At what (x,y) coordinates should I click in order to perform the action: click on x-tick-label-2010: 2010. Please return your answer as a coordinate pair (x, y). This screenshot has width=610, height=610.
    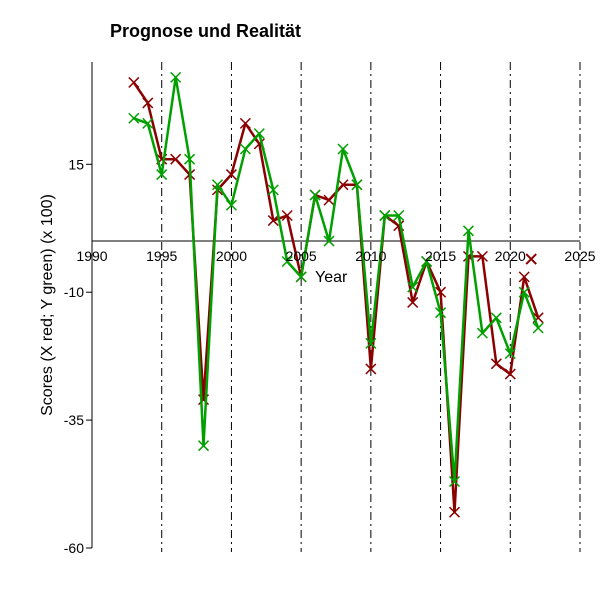
    Looking at the image, I should click on (370, 256).